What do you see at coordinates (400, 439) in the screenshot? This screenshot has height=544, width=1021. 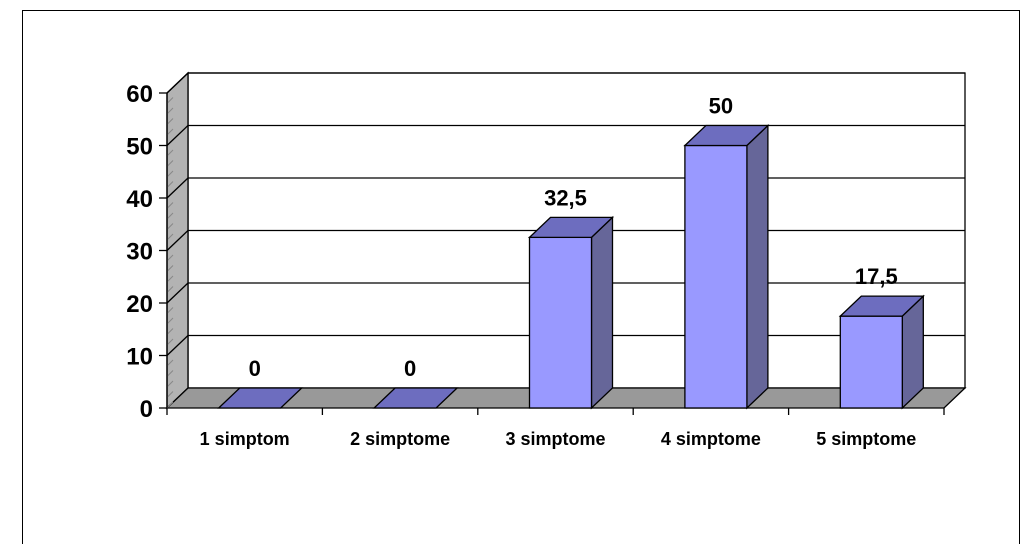 I see `x-tick-label: 2 simptome` at bounding box center [400, 439].